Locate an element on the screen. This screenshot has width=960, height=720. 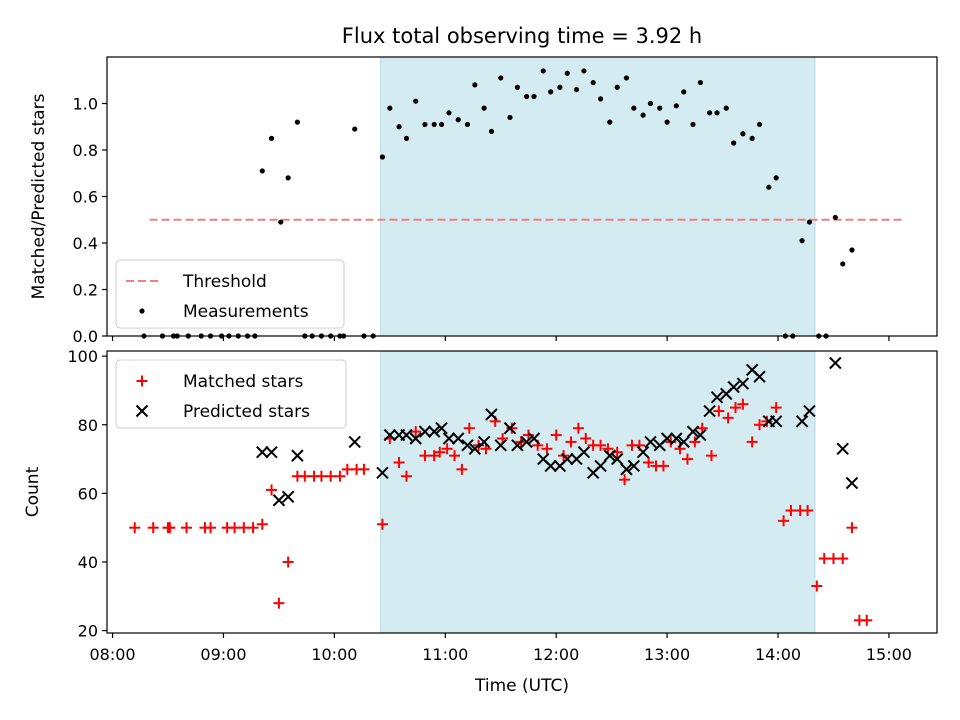
y-tick-label: 0.0 is located at coordinates (85, 336).